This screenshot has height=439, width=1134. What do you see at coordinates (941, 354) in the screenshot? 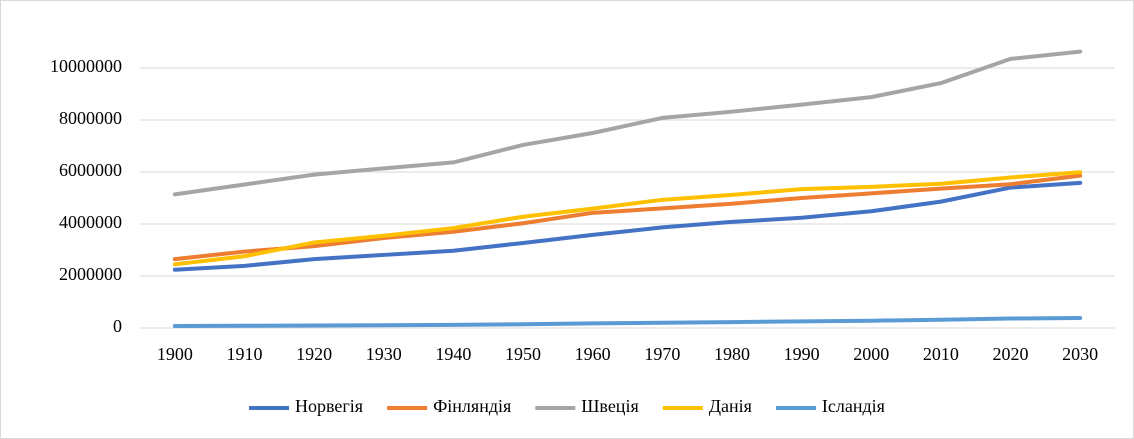
I see `x-tick-label: 2010` at bounding box center [941, 354].